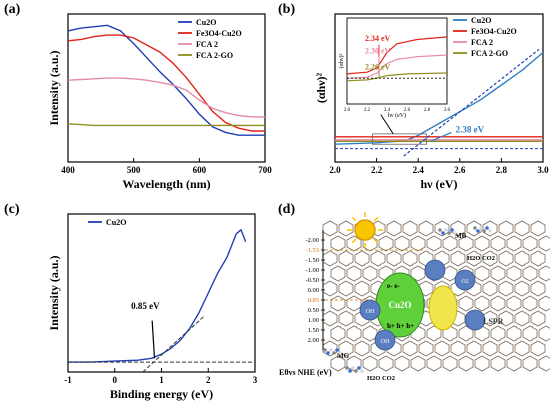 The image size is (550, 405). Describe the element at coordinates (460, 170) in the screenshot. I see `x-tick-label: 2.6` at that location.